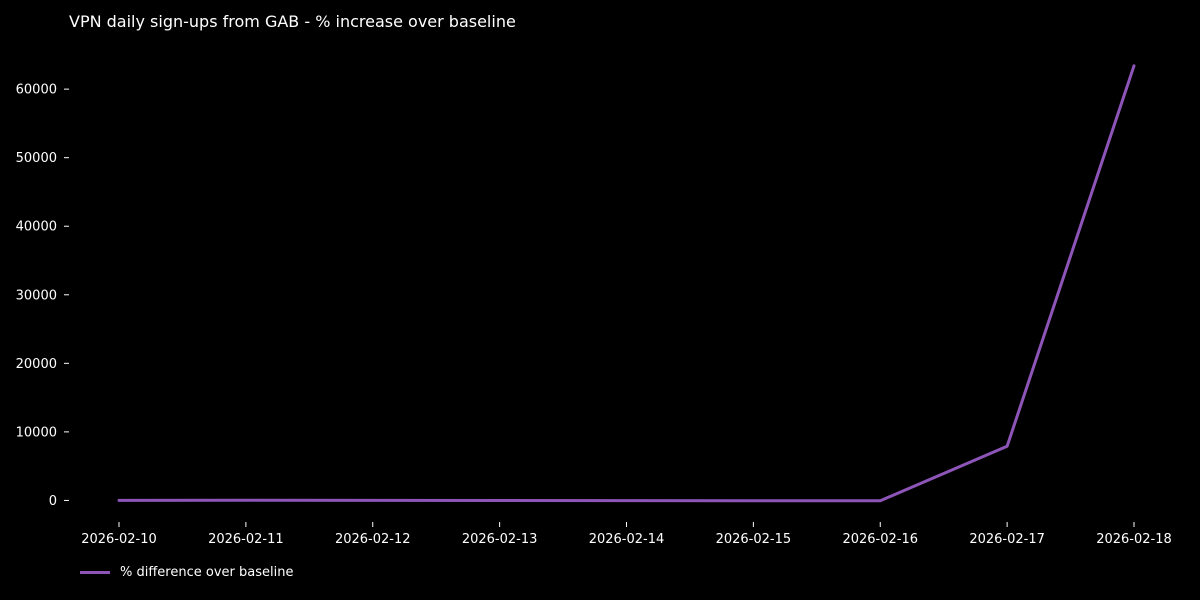  I want to click on y-tick-label: 10000, so click(36, 432).